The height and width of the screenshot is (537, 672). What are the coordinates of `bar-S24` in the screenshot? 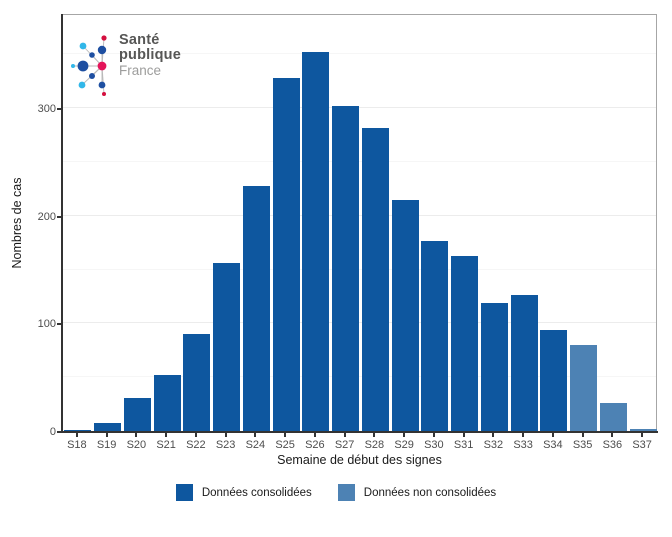 It's located at (256, 308).